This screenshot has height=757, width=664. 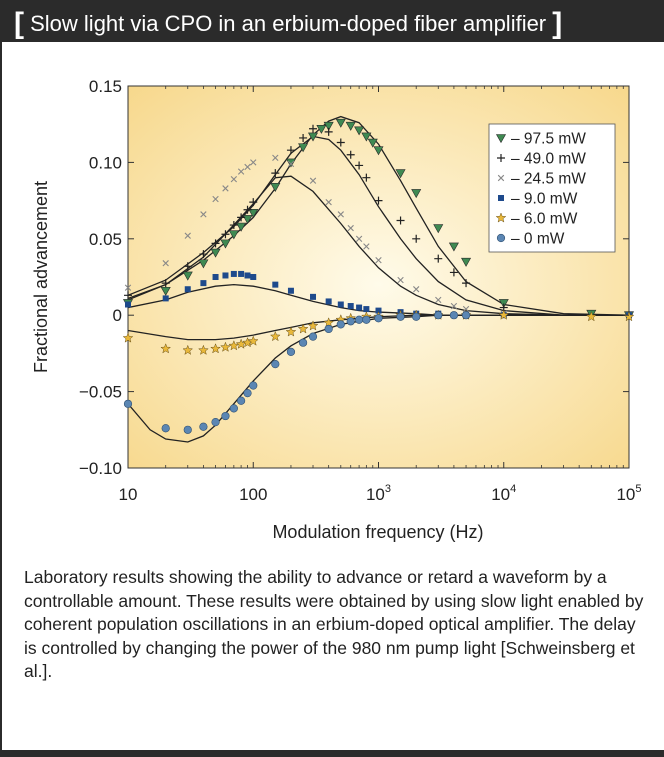 What do you see at coordinates (253, 494) in the screenshot?
I see `x-tick-label: 100` at bounding box center [253, 494].